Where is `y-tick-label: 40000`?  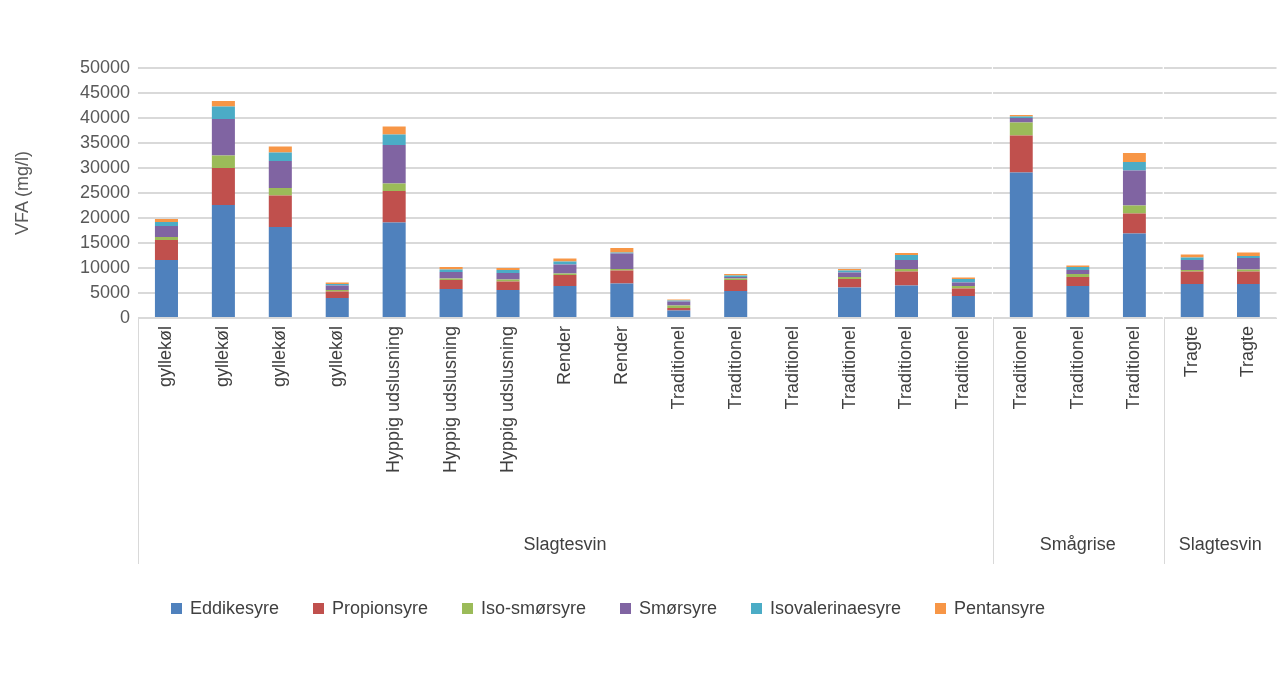 y-tick-label: 40000 is located at coordinates (104, 116).